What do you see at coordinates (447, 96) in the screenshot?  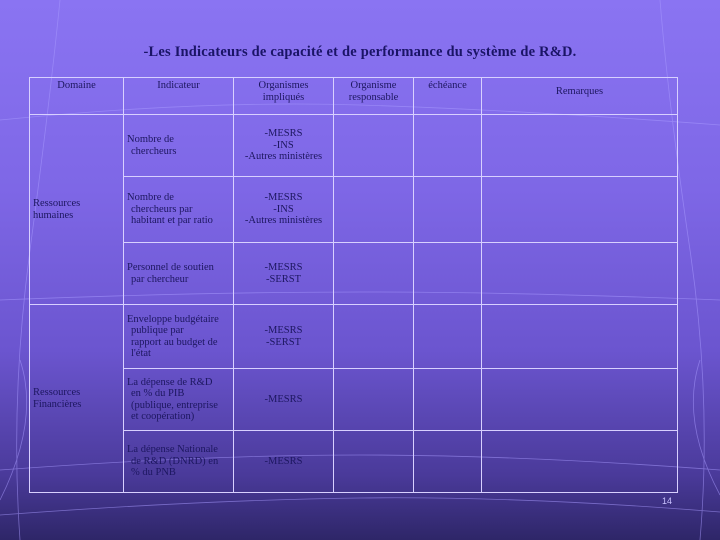 I see `header-echeance: échéance` at bounding box center [447, 96].